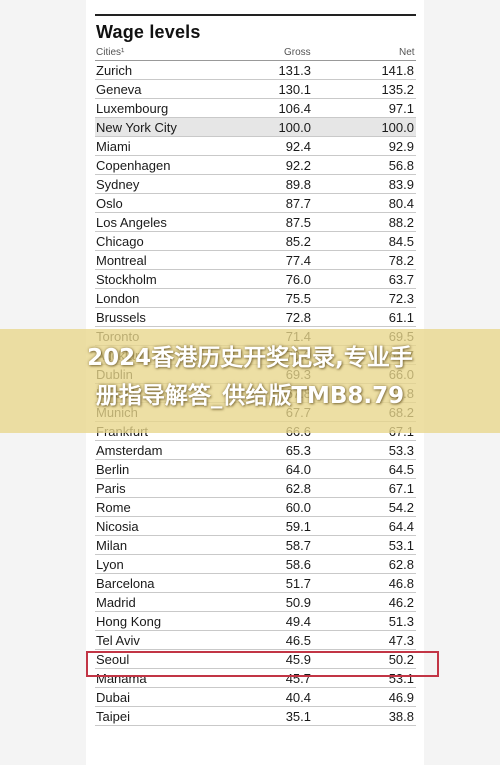 The height and width of the screenshot is (765, 500). Describe the element at coordinates (255, 317) in the screenshot. I see `table-row: Brussels 72.8 61.1` at that location.